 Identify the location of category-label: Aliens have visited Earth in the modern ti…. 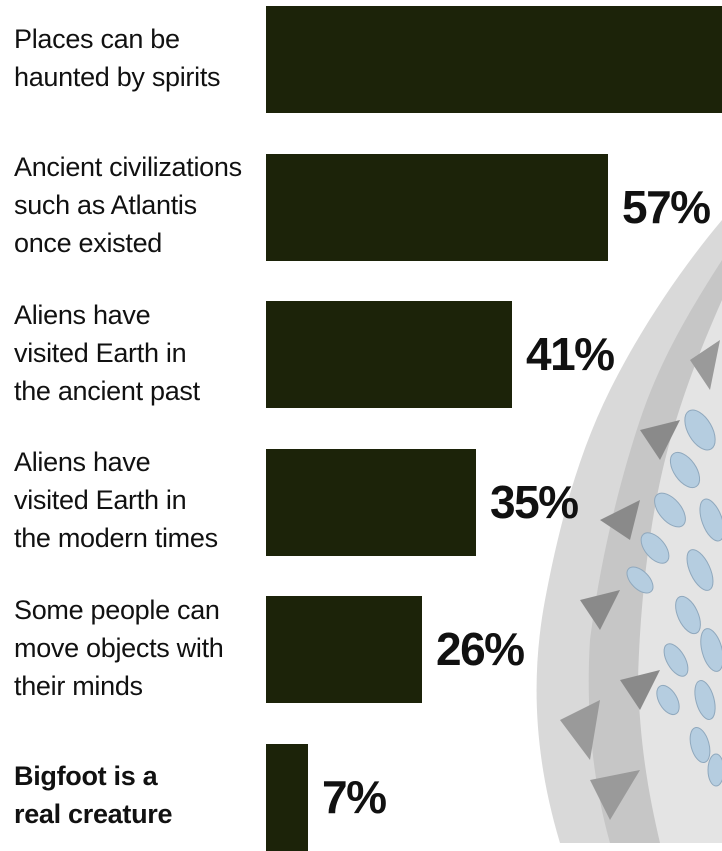
(136, 500).